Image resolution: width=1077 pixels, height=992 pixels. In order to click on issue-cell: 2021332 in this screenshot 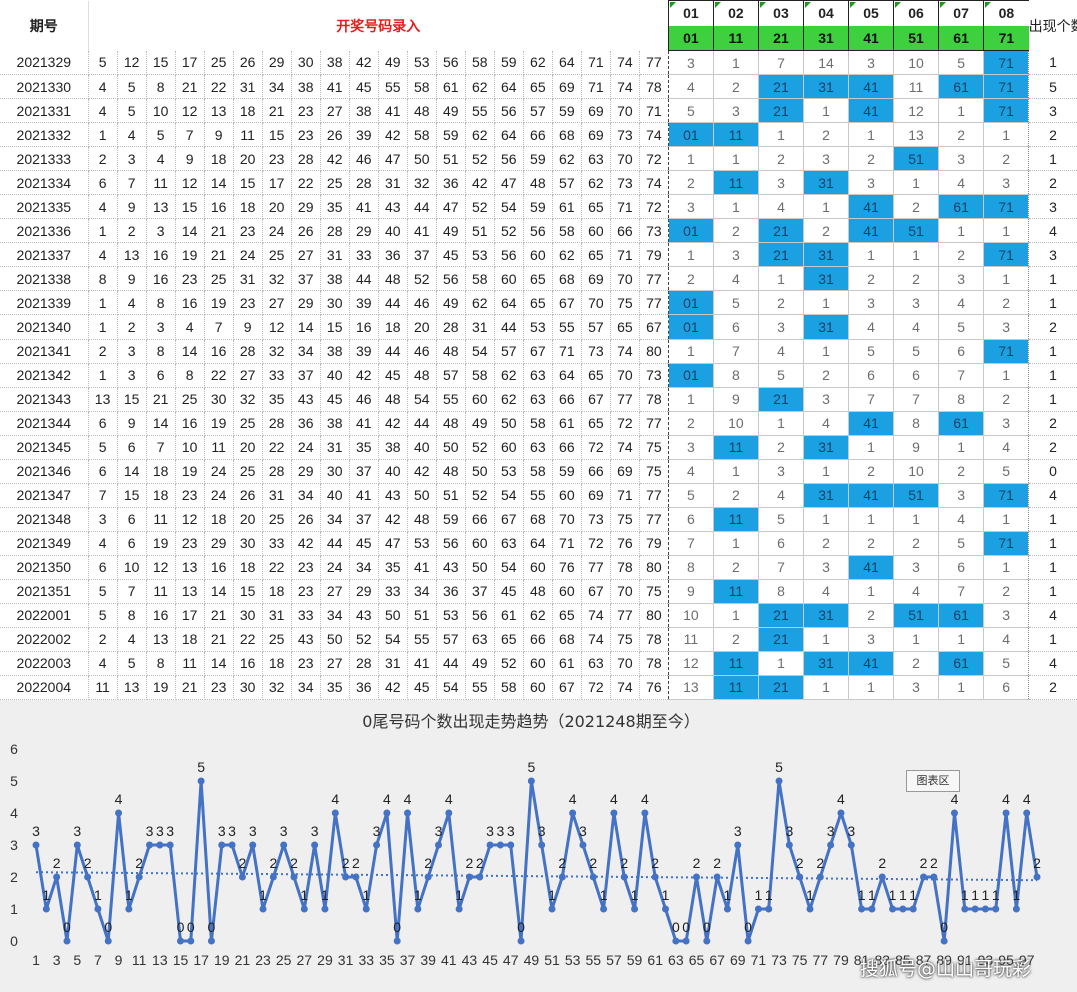, I will do `click(44, 135)`.